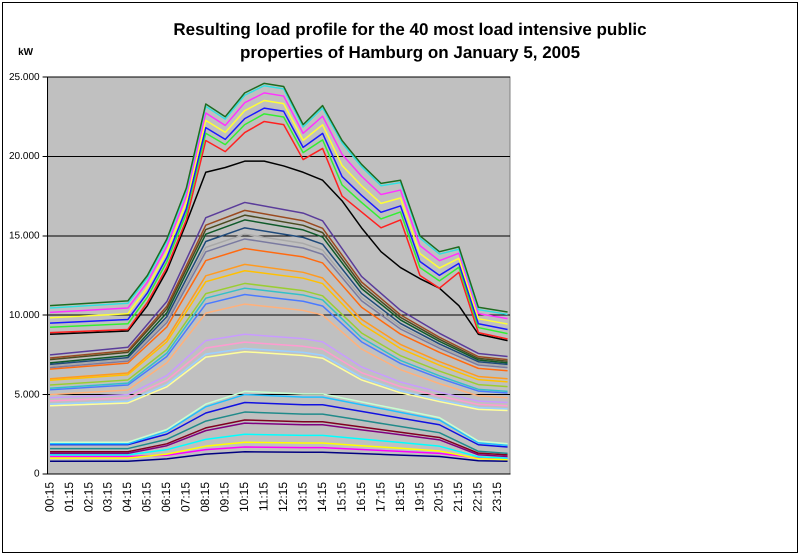 Image resolution: width=800 pixels, height=555 pixels. What do you see at coordinates (439, 497) in the screenshot?
I see `x-tick-label: 20:15` at bounding box center [439, 497].